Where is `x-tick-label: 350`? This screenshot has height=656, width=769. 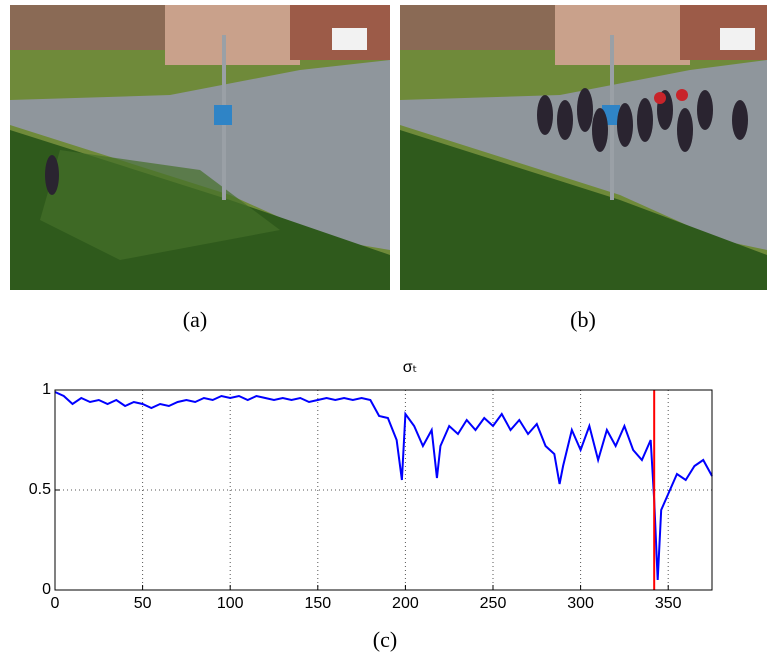 x-tick-label: 350 is located at coordinates (668, 603).